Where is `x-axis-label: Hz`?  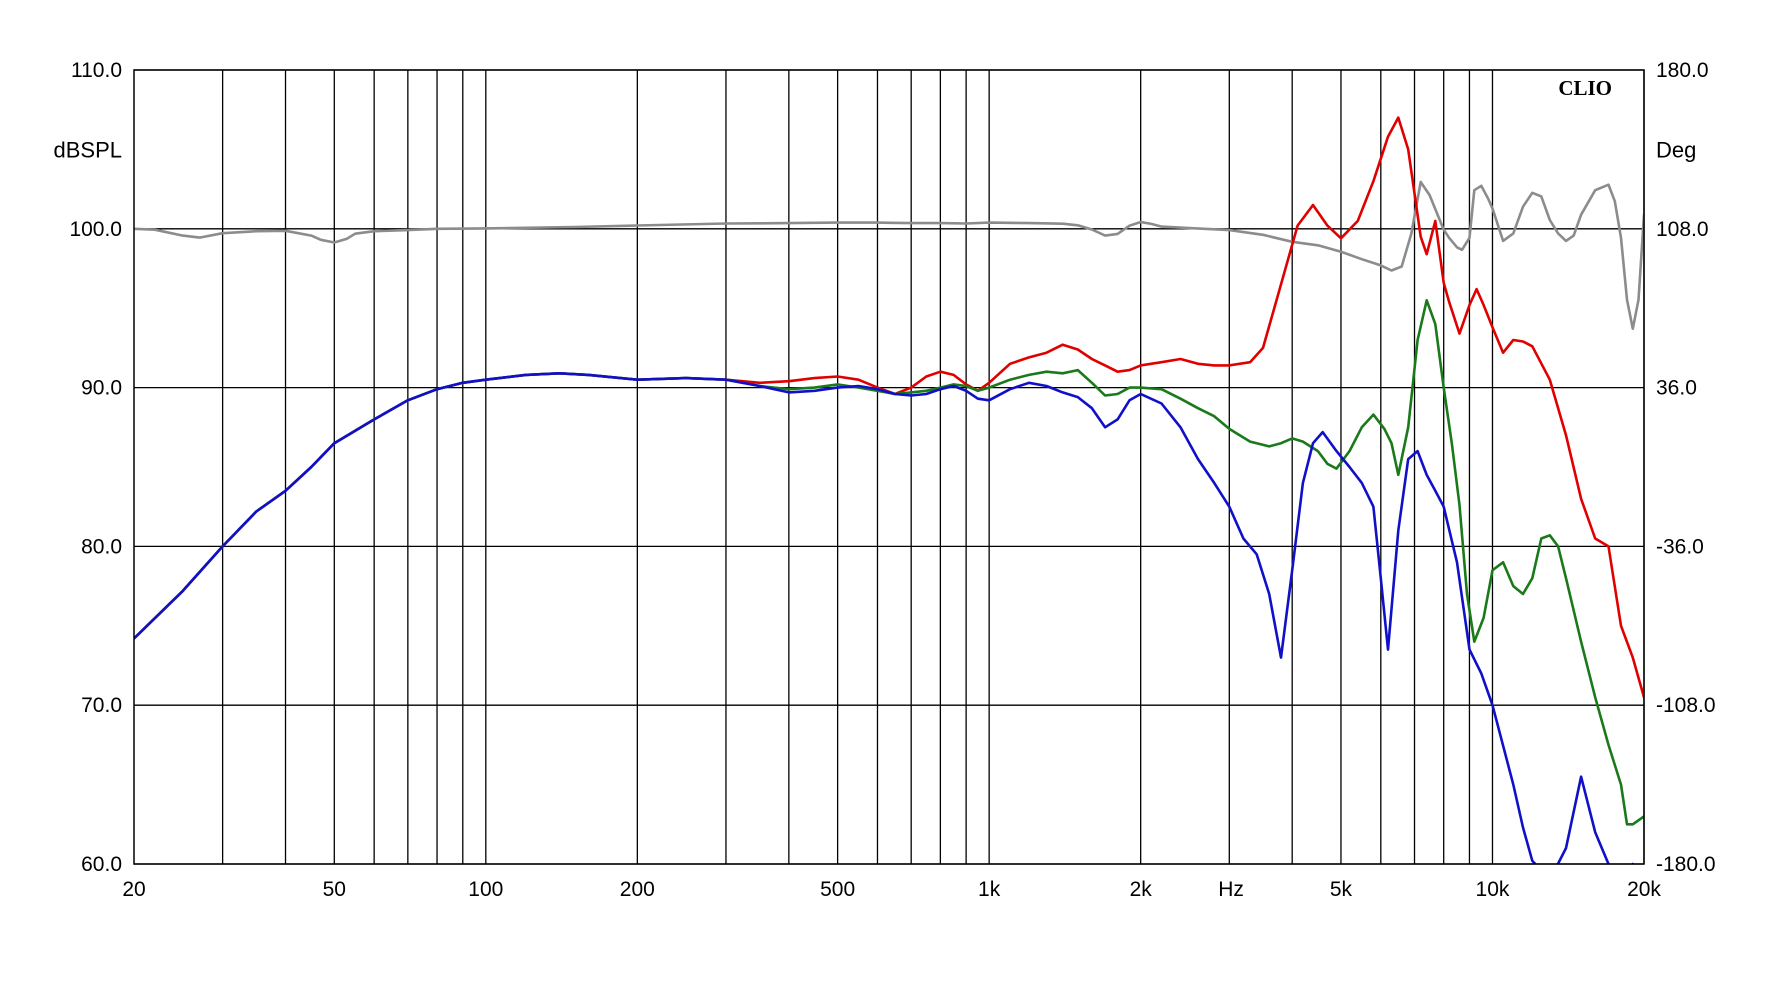 x-axis-label: Hz is located at coordinates (1231, 889).